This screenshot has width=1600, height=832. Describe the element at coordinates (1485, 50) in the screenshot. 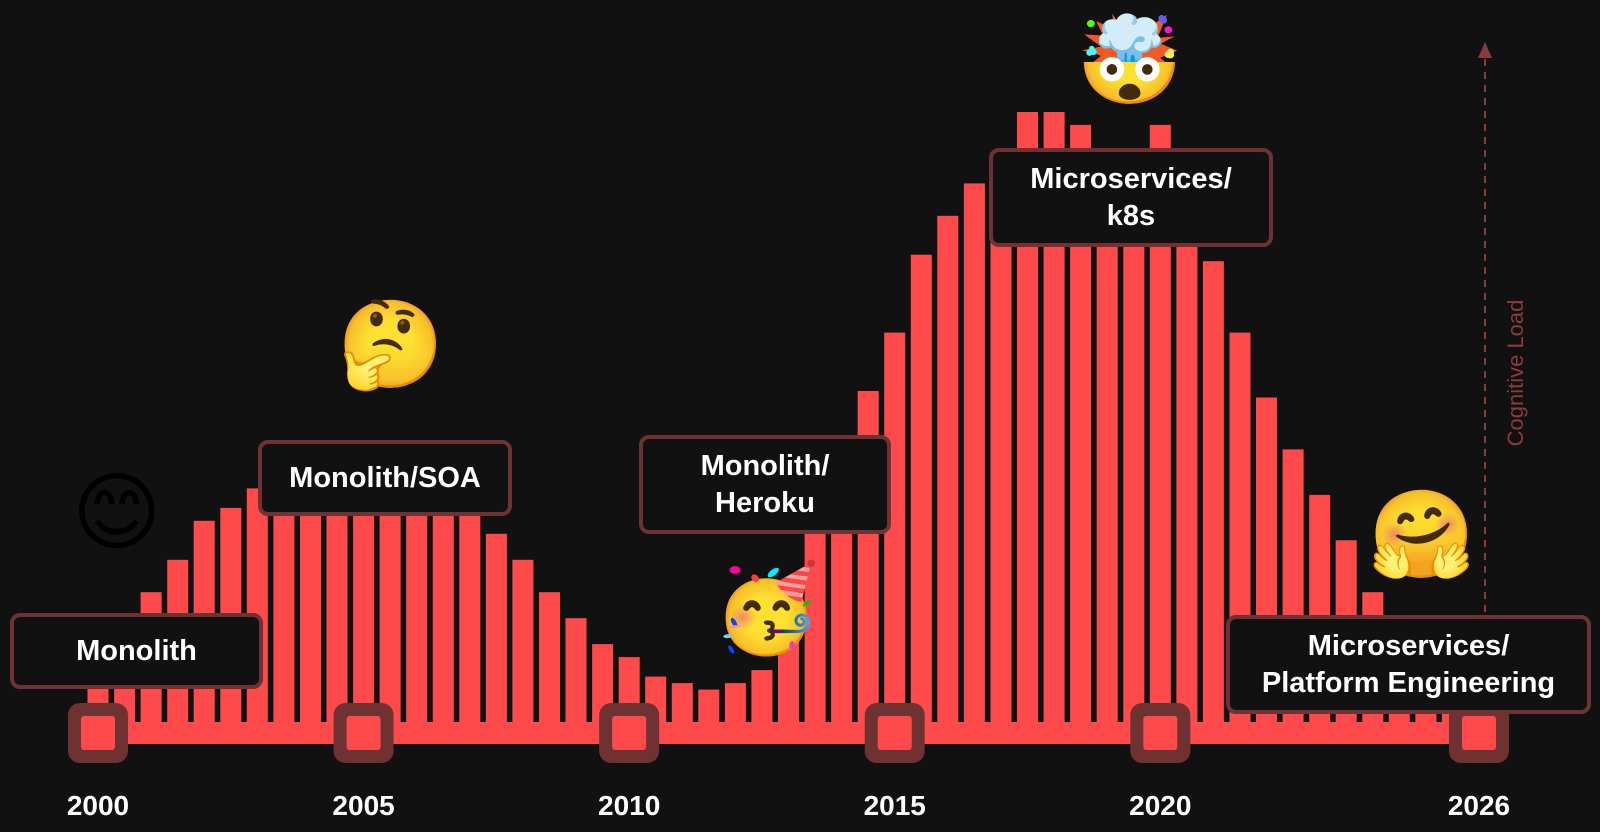

I see `arrow-head-icon` at that location.